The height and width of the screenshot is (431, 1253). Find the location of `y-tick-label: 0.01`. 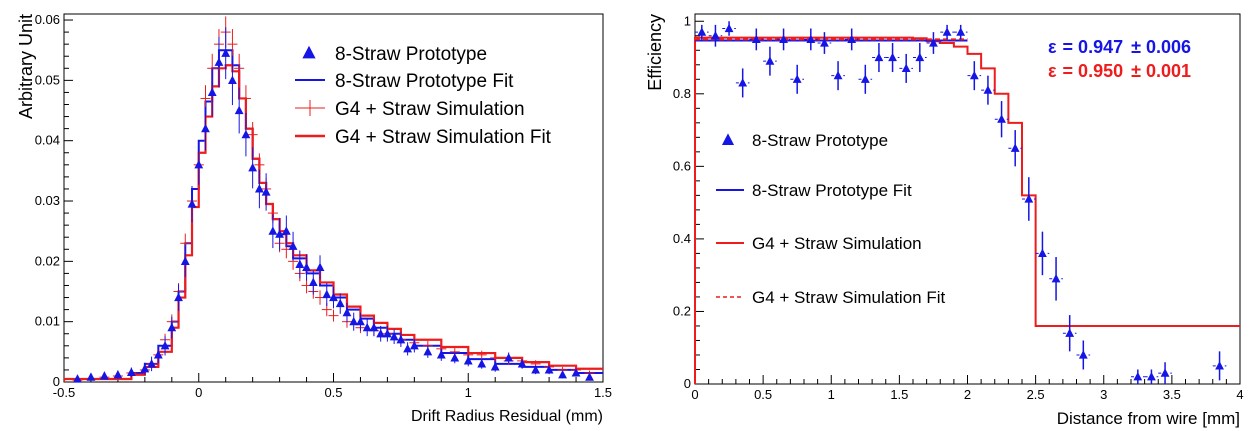

y-tick-label: 0.01 is located at coordinates (47, 321).